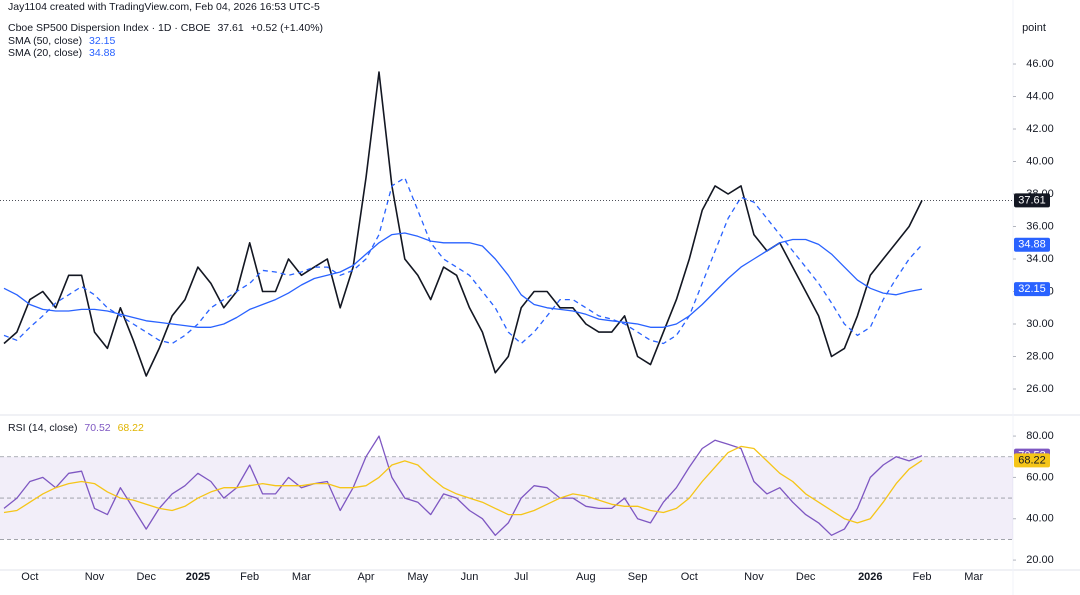  What do you see at coordinates (1040, 356) in the screenshot?
I see `y-tick-label: 28.00` at bounding box center [1040, 356].